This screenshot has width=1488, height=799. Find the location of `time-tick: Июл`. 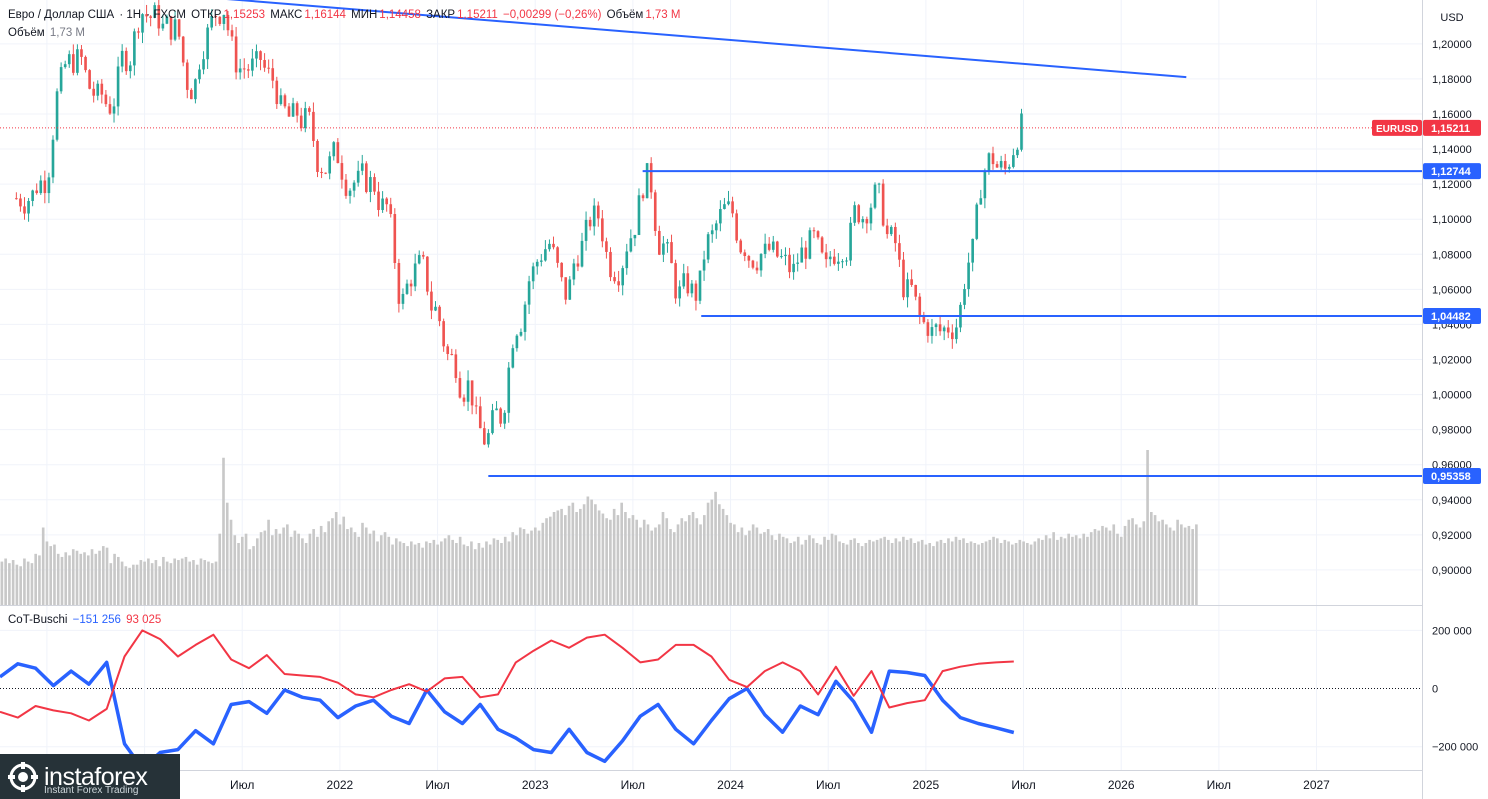

time-tick: Июл is located at coordinates (1219, 785).